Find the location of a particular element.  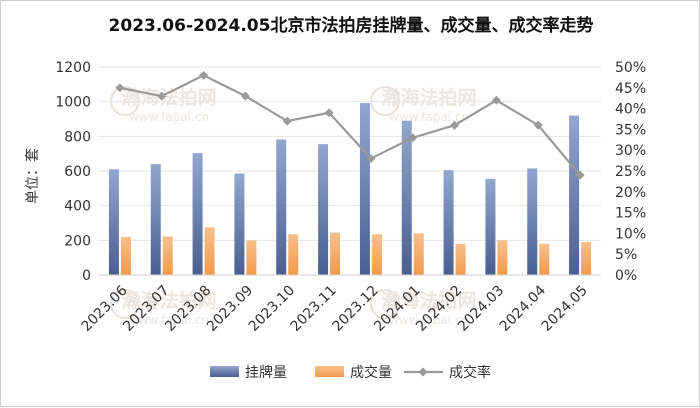

right-tick-label: 50% is located at coordinates (630, 68).